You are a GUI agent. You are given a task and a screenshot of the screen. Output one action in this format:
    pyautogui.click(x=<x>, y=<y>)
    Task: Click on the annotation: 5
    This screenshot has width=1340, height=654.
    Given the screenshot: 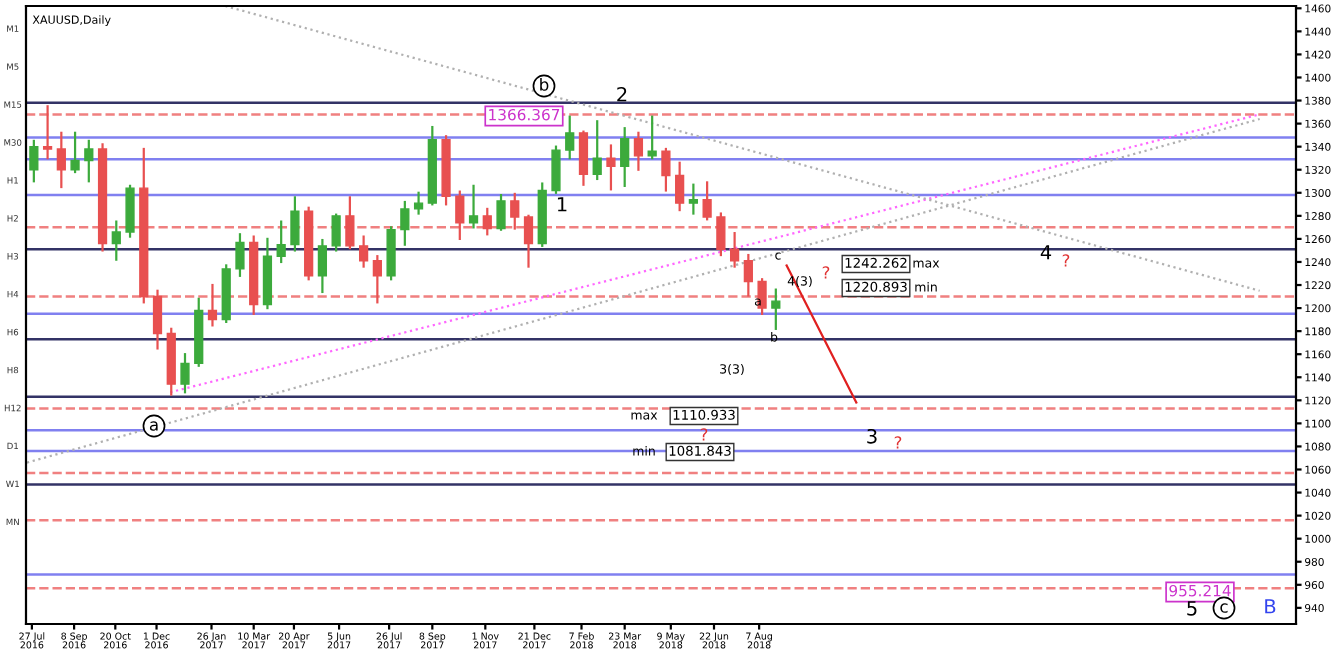 What is the action you would take?
    pyautogui.click(x=1192, y=608)
    